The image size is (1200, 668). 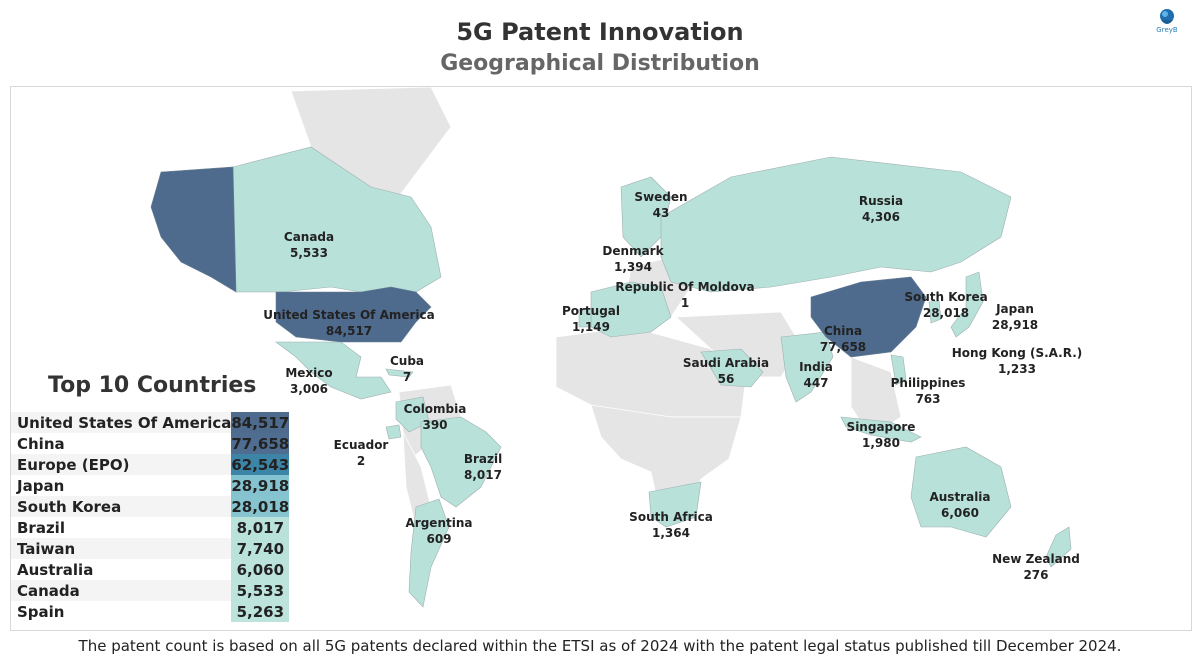 I want to click on country-name: South Korea, so click(x=121, y=506).